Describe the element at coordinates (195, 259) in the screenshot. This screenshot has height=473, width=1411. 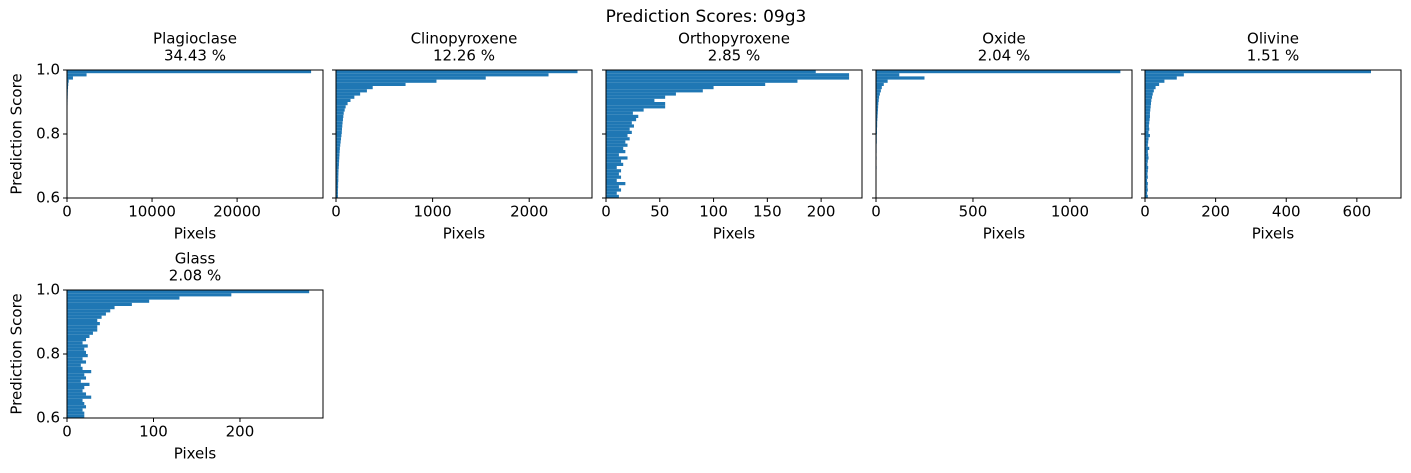
I see `subplot-title: Glass` at that location.